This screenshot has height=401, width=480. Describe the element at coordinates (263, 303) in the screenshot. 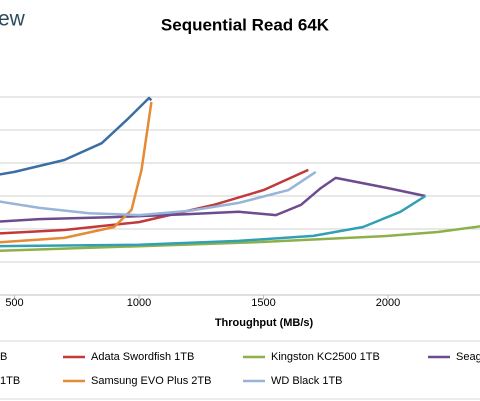

I see `x-tick-label: 1500` at that location.